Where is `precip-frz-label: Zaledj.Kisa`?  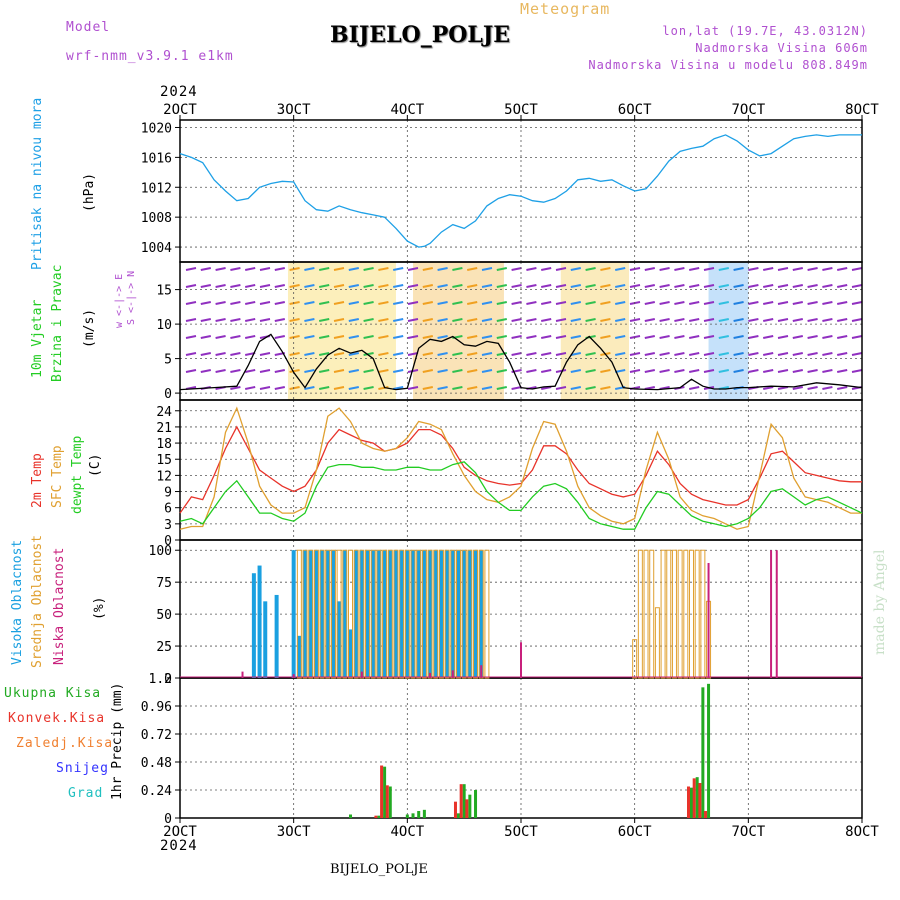
precip-frz-label: Zaledj.Kisa is located at coordinates (65, 743).